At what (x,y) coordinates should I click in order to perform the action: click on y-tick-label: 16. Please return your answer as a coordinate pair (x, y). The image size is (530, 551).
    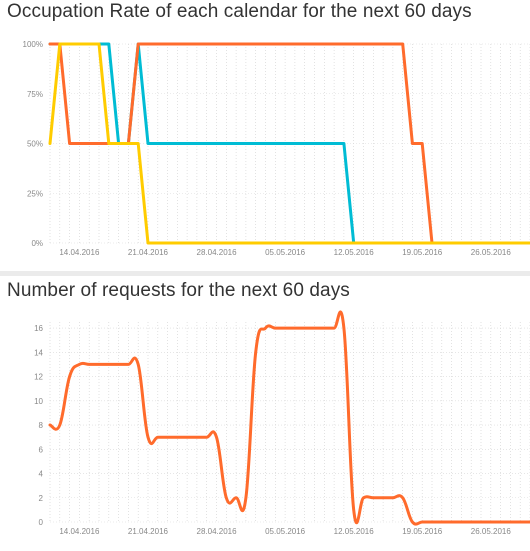
    Looking at the image, I should click on (38, 328).